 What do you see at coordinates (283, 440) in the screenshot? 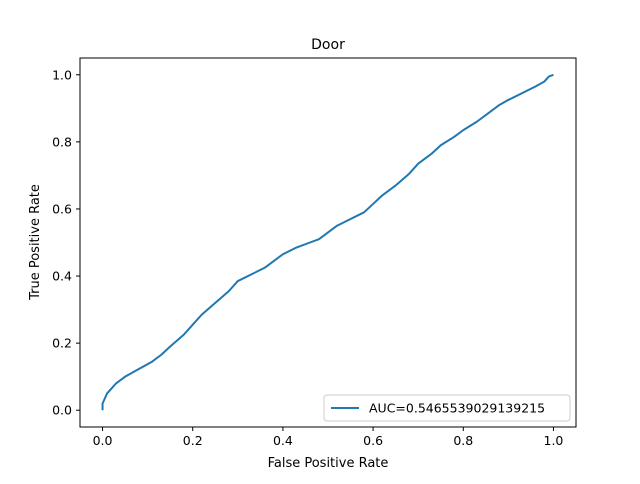
I see `x-tick-label: 0.4` at bounding box center [283, 440].